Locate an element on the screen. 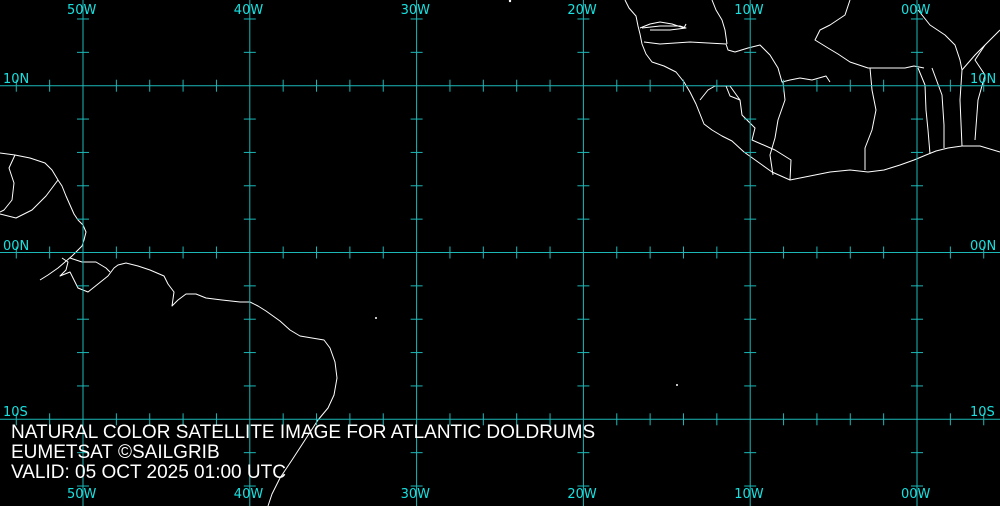  burkina-border is located at coordinates (869, 34).